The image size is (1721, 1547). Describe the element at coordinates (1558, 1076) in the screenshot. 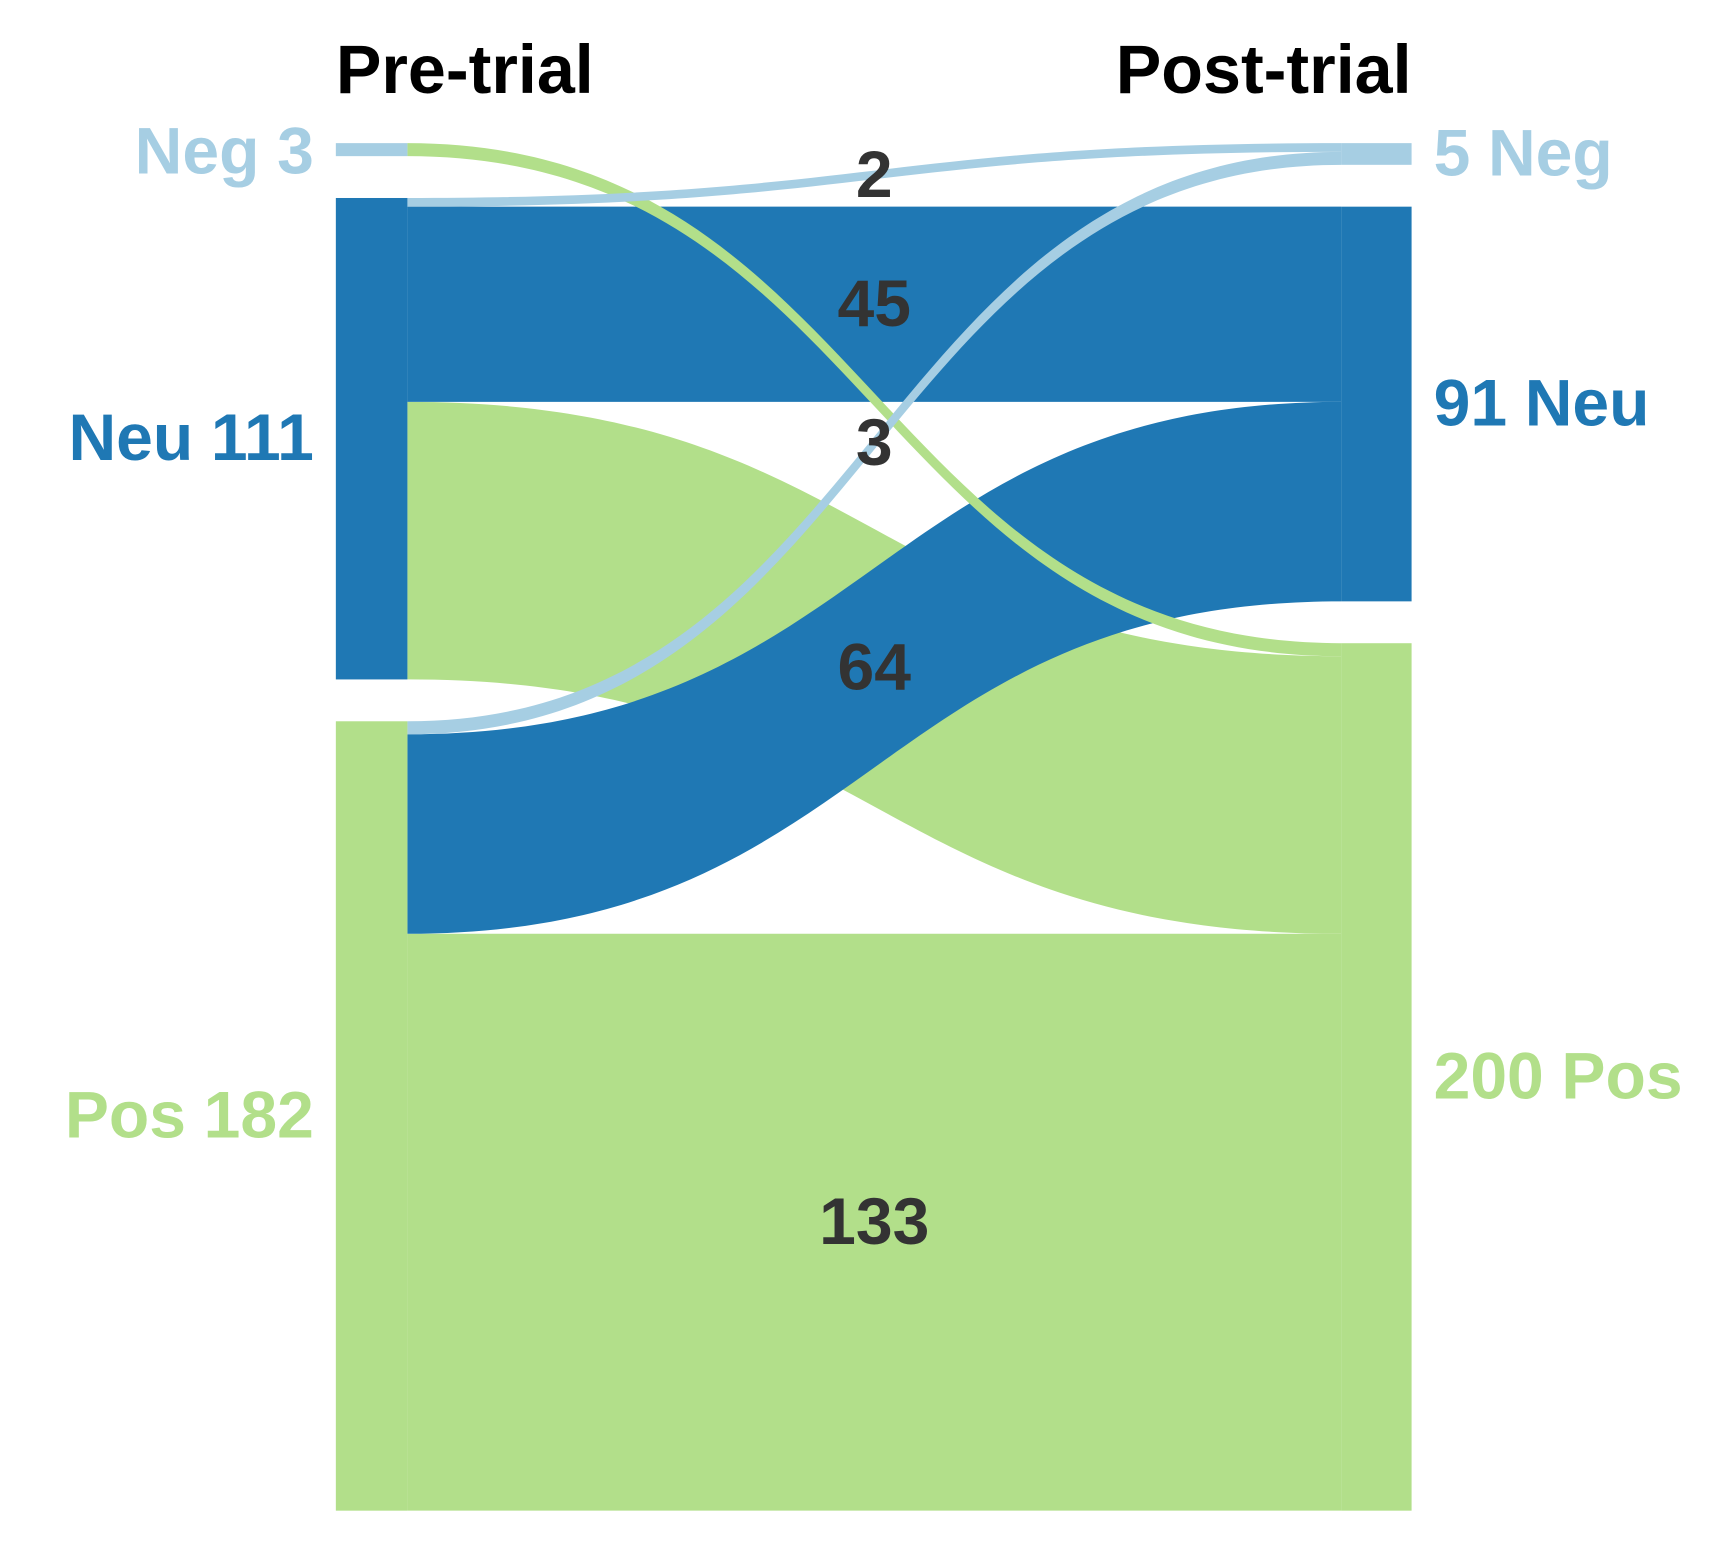

I see `node-label: 200 Pos` at that location.